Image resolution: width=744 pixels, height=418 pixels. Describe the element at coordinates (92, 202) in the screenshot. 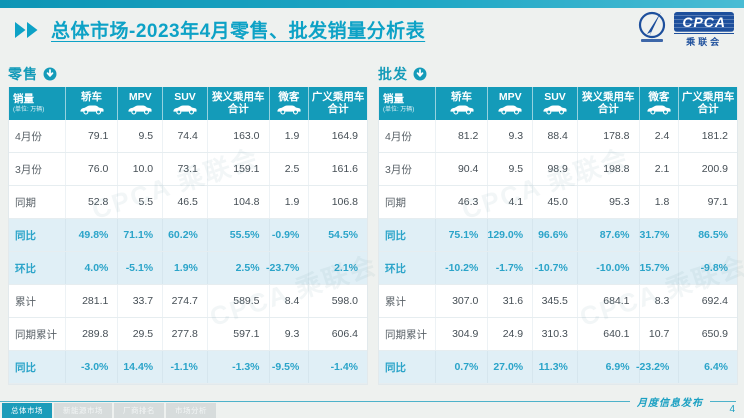

I see `cell: 52.8` at that location.